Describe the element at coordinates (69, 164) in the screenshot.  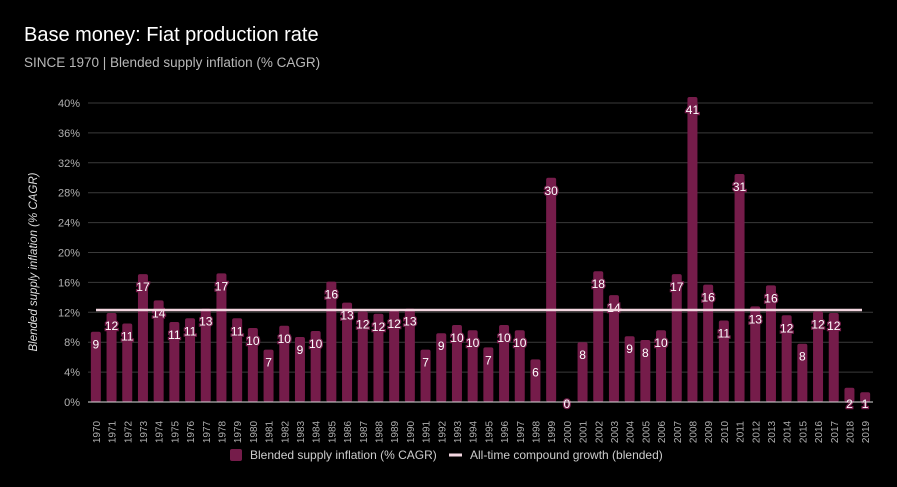
I see `y-tick-label: 32%` at that location.